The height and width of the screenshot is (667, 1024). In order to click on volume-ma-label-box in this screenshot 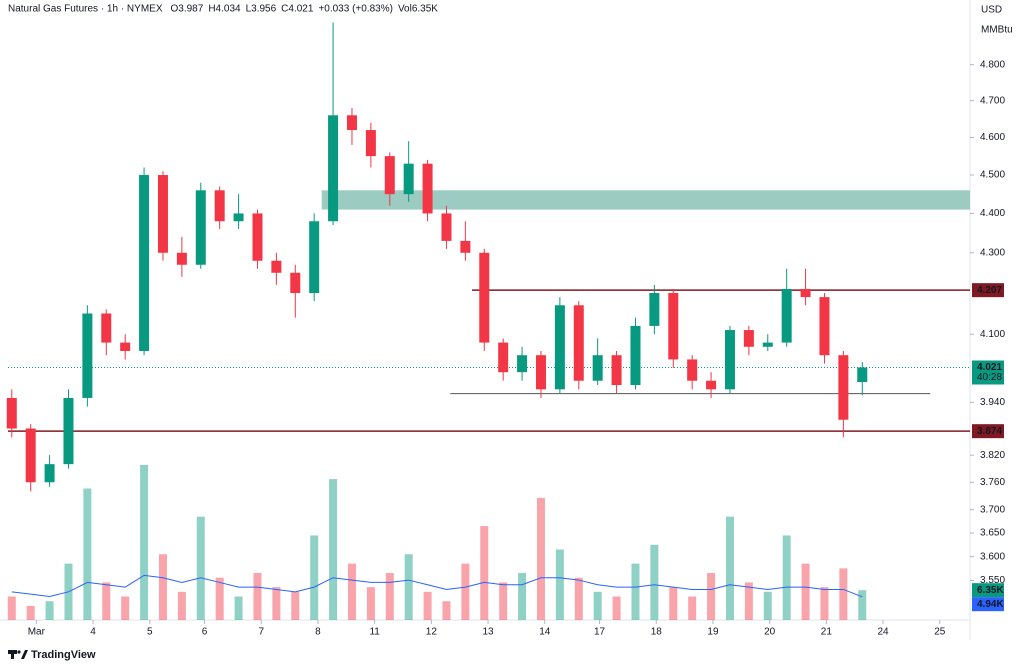, I will do `click(988, 604)`.